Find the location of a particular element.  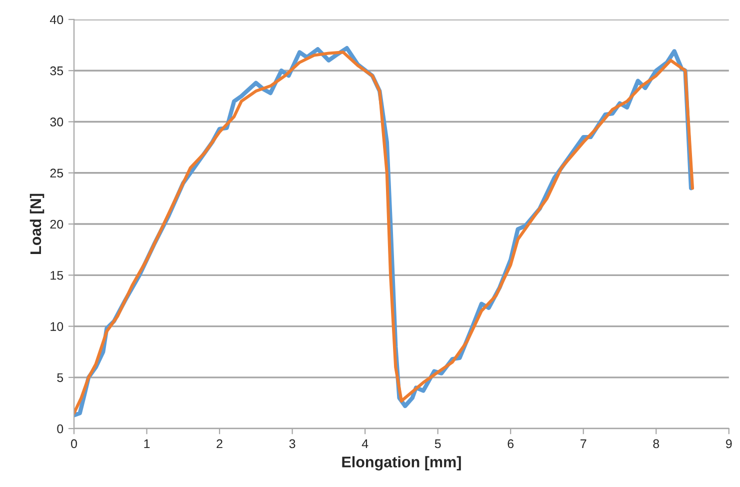

x-tick-label: 0 is located at coordinates (74, 443).